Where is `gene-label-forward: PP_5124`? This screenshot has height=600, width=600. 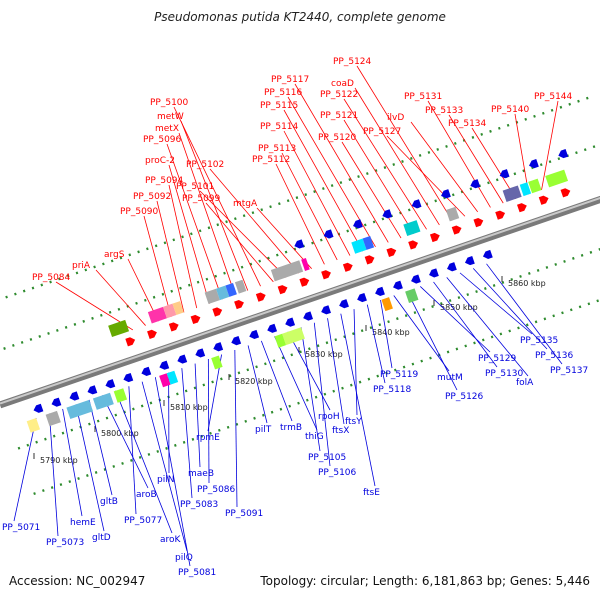 gene-label-forward: PP_5124 is located at coordinates (352, 62).